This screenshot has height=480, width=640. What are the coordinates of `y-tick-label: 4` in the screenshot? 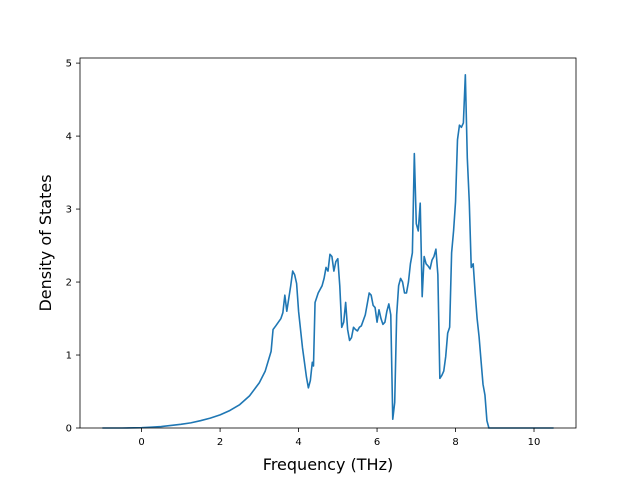 It's located at (69, 137).